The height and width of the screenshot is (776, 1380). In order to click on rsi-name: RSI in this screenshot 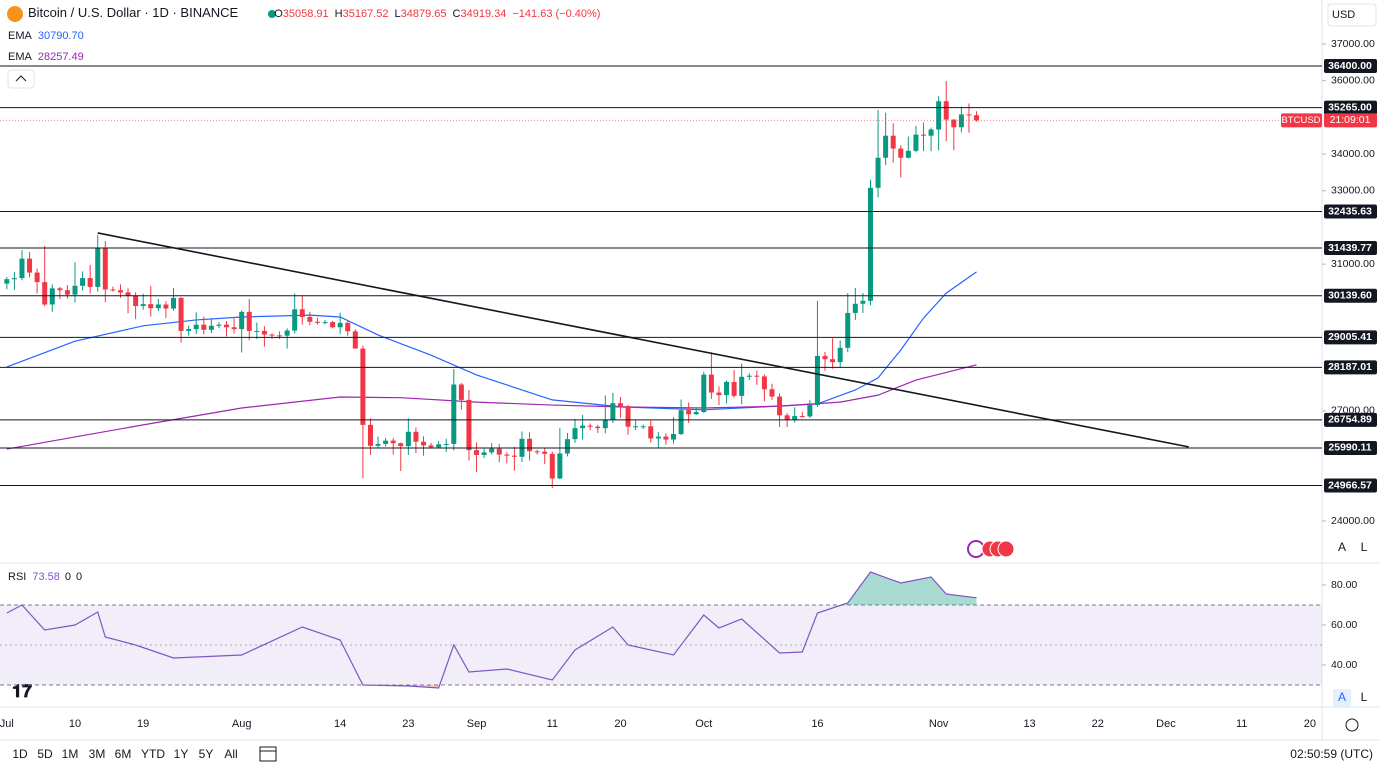, I will do `click(17, 577)`.